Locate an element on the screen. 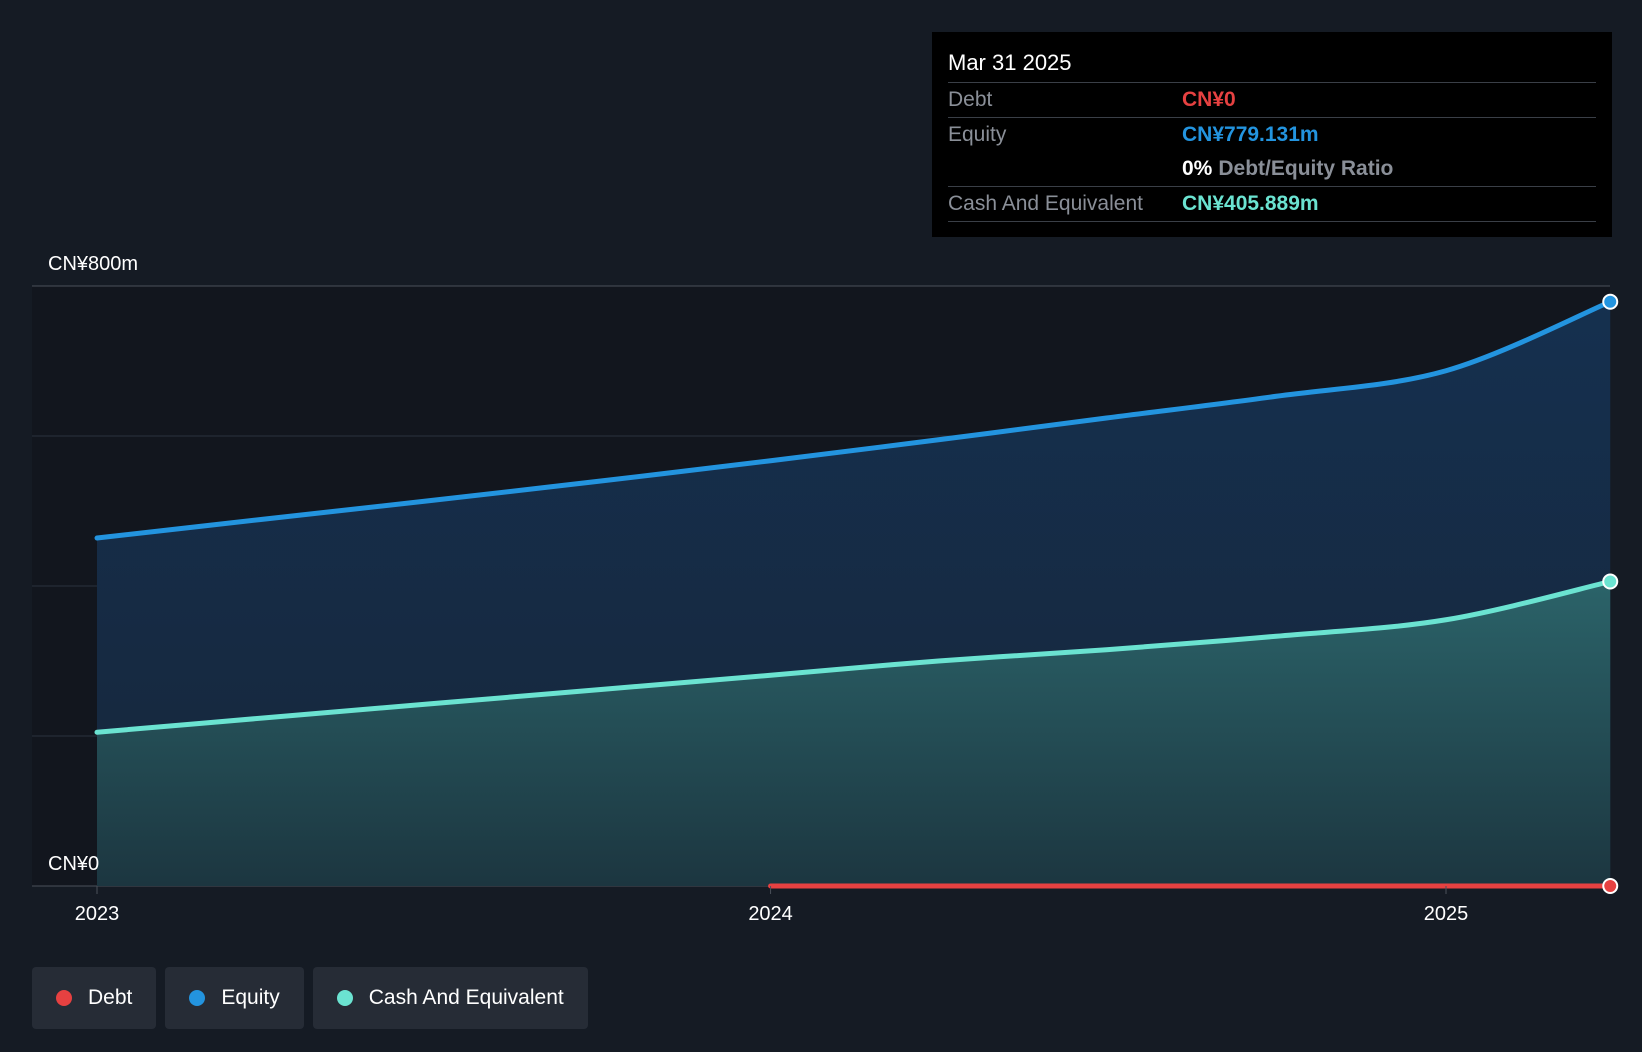 This screenshot has height=1052, width=1642. legend: Debt Equity Cash And Equivalent is located at coordinates (310, 998).